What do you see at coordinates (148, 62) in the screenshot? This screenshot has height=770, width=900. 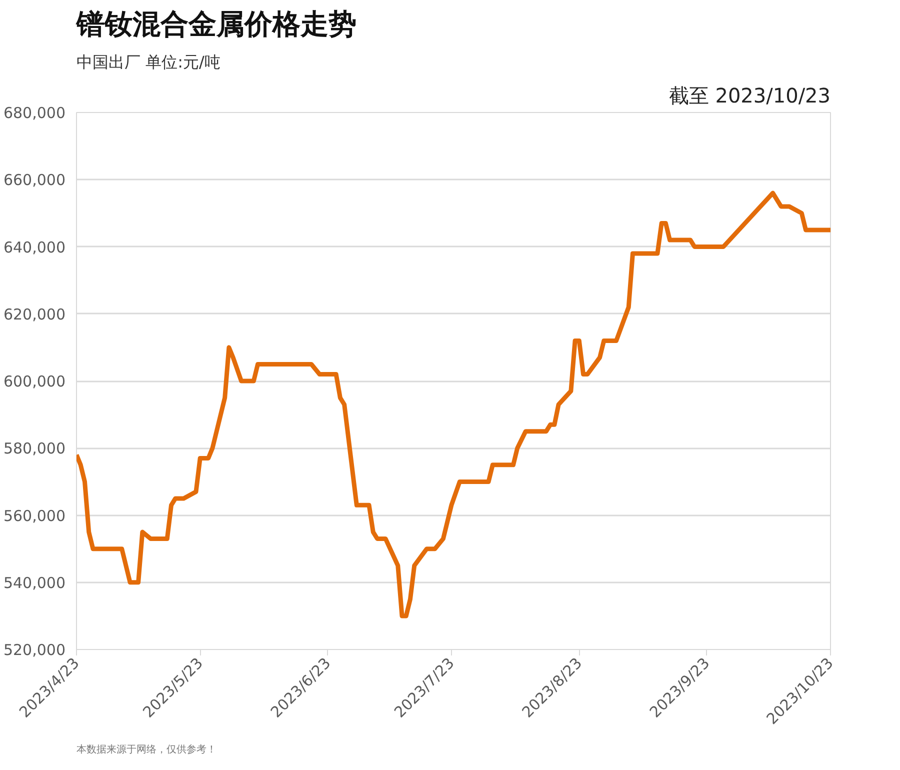 I see `chart-subtitle: 中国出厂 单位:元/吨` at bounding box center [148, 62].